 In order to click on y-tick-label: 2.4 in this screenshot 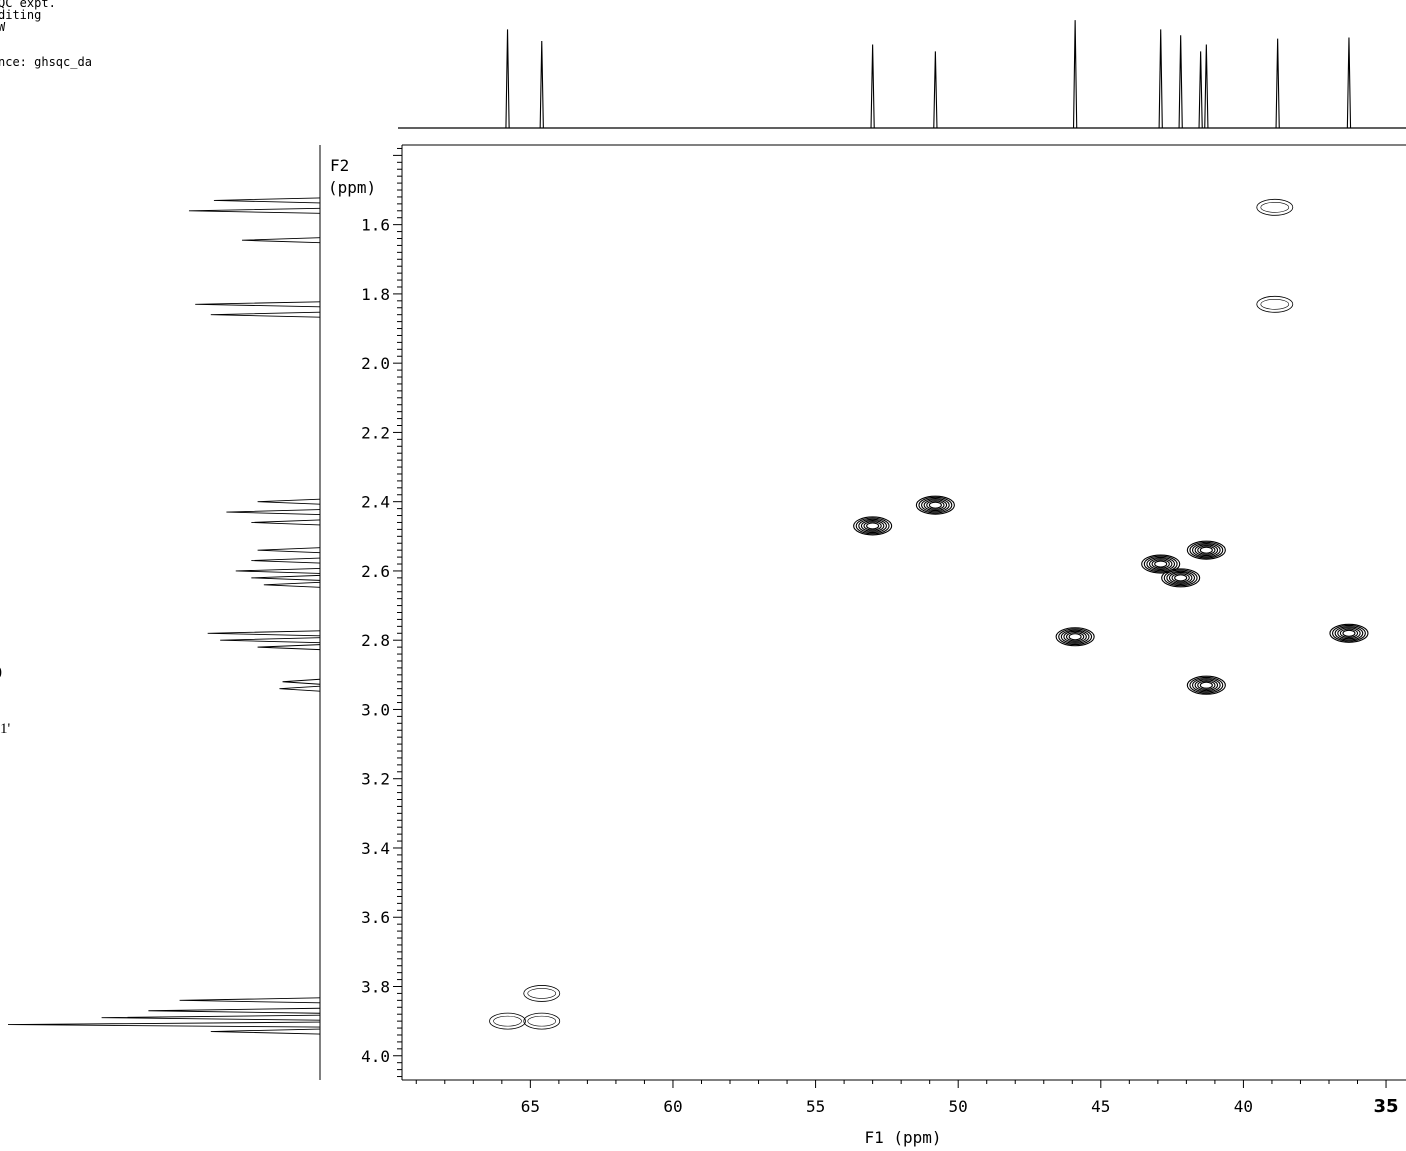, I will do `click(375, 502)`.